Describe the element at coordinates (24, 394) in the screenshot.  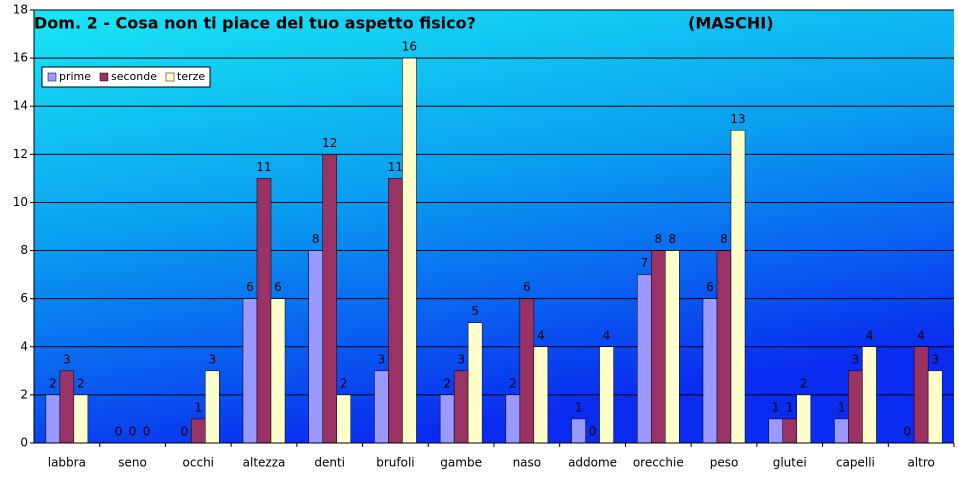
I see `y-tick-label: 2` at that location.